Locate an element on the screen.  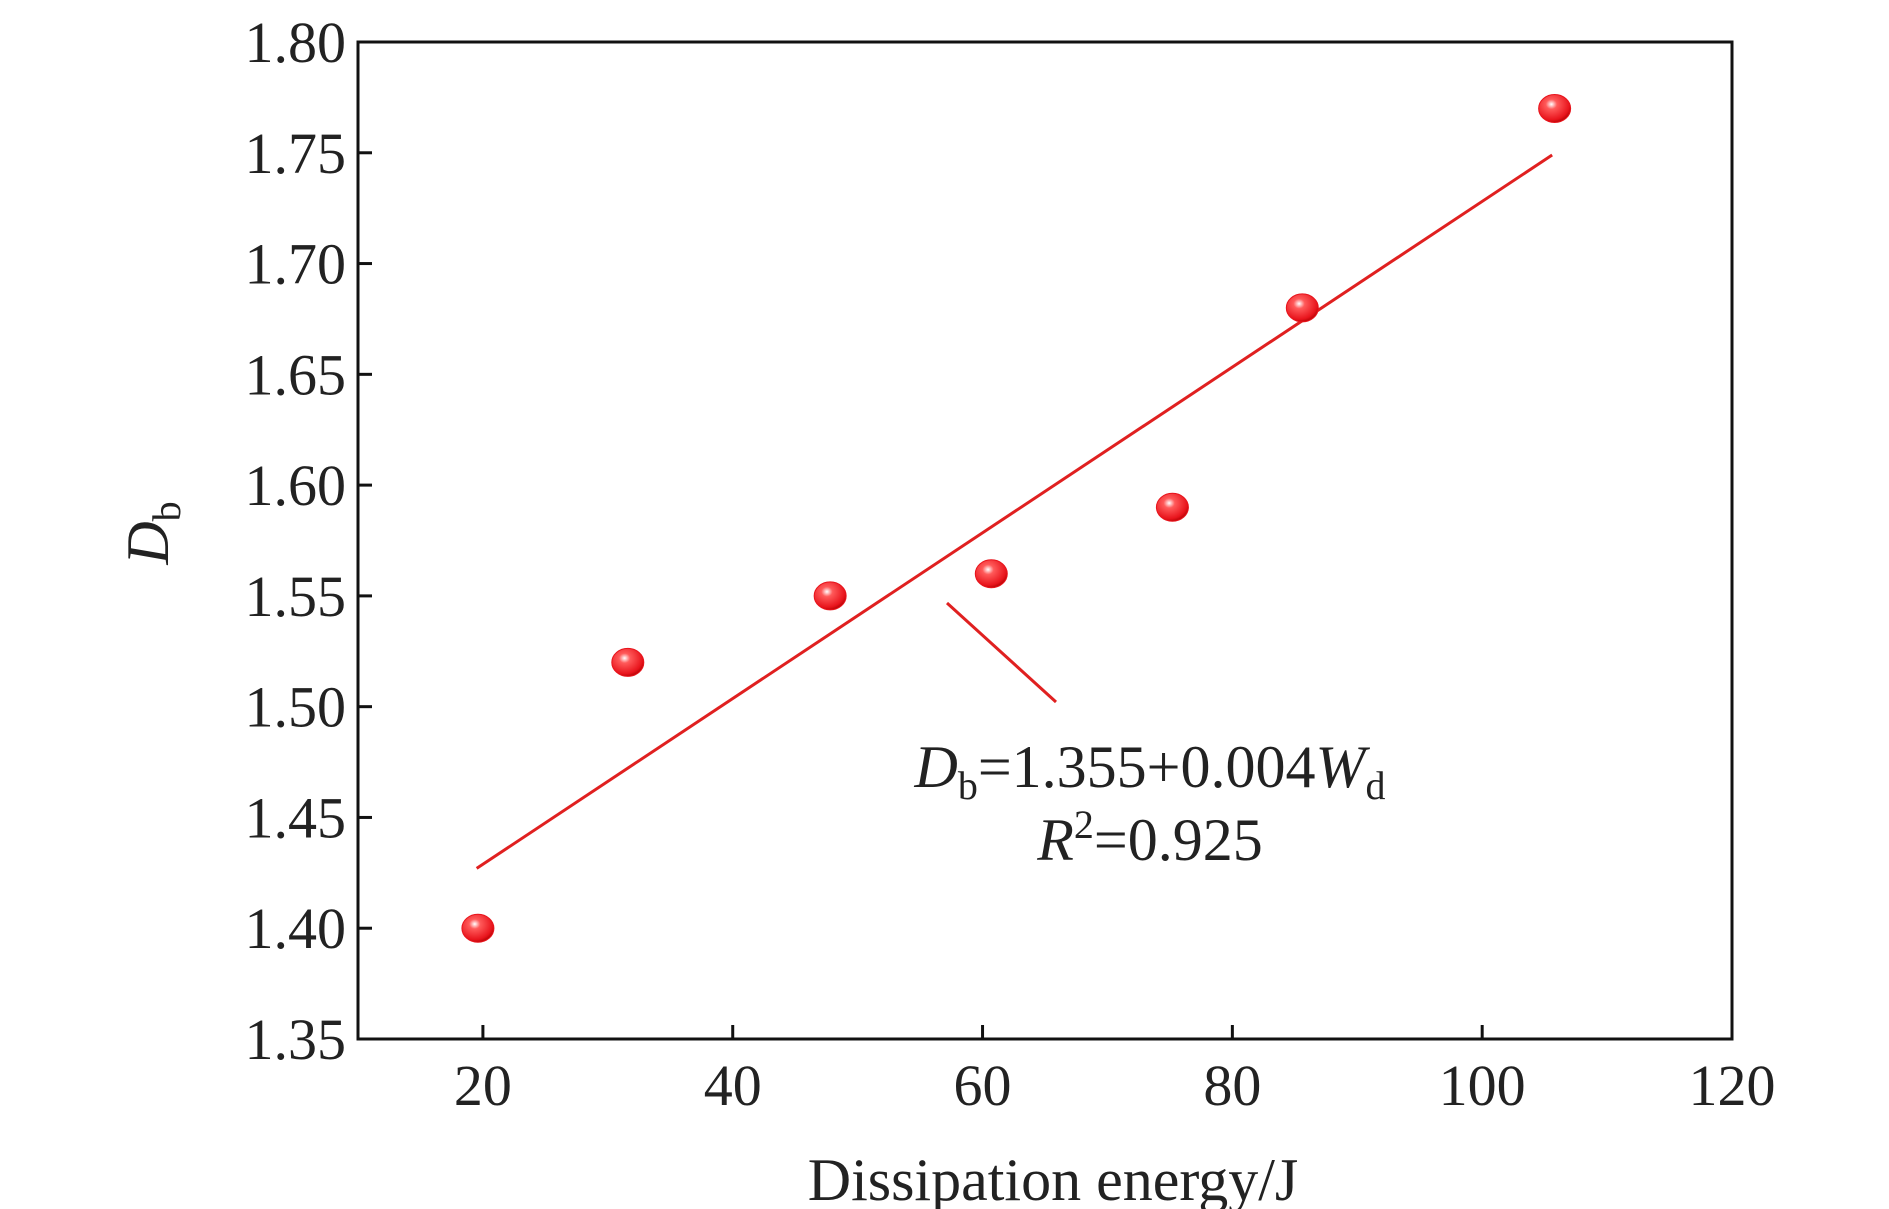
y-tick-label: 1.40 is located at coordinates (296, 928).